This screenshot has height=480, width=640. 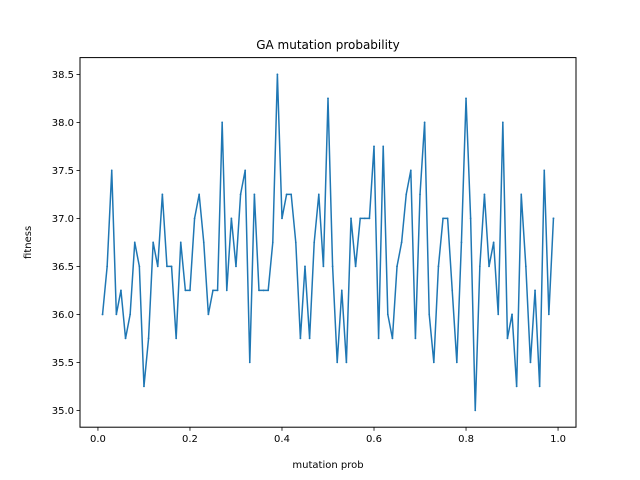 What do you see at coordinates (63, 267) in the screenshot?
I see `y-tick-label: 36.5` at bounding box center [63, 267].